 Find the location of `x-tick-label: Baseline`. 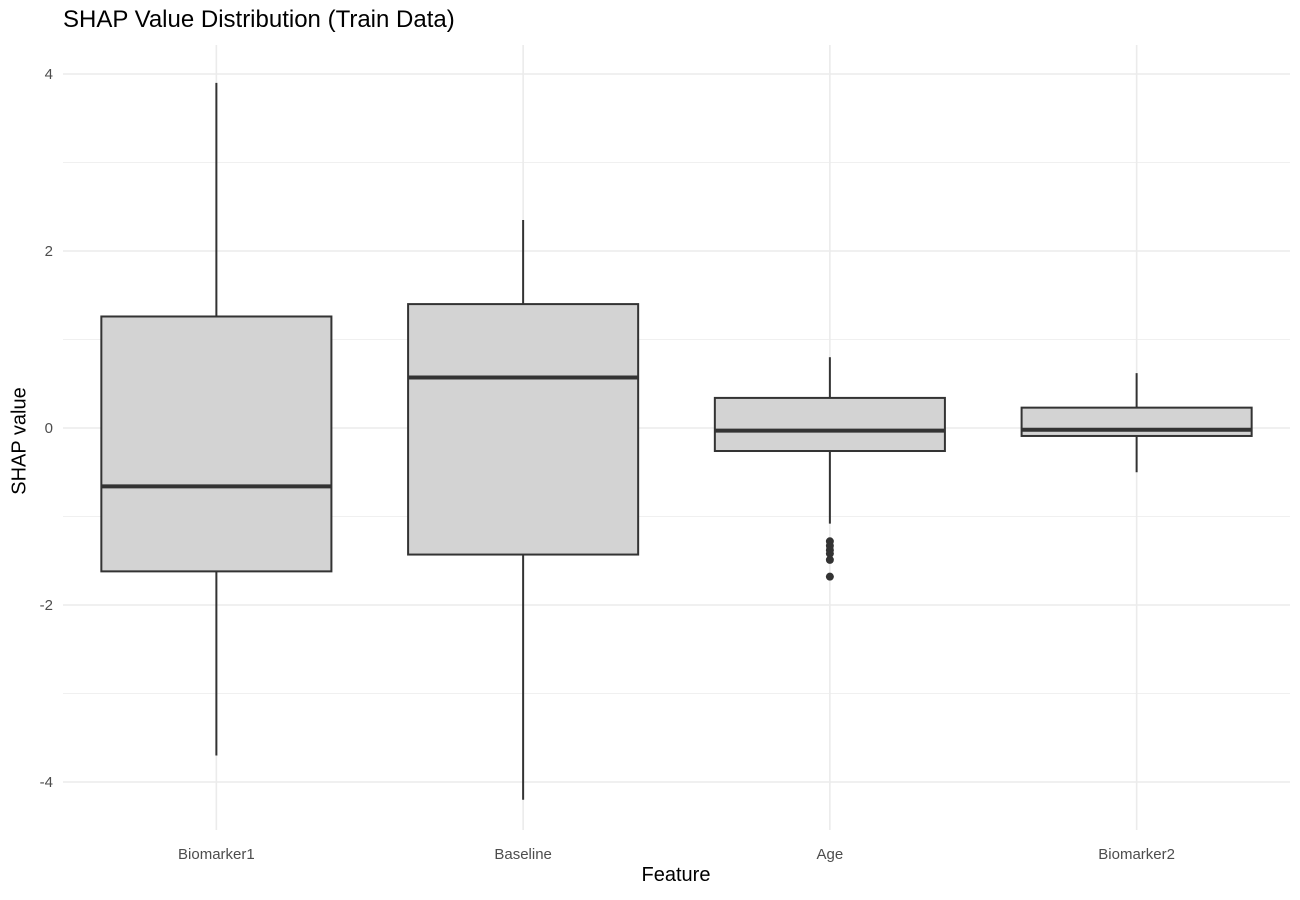

x-tick-label: Baseline is located at coordinates (523, 854).